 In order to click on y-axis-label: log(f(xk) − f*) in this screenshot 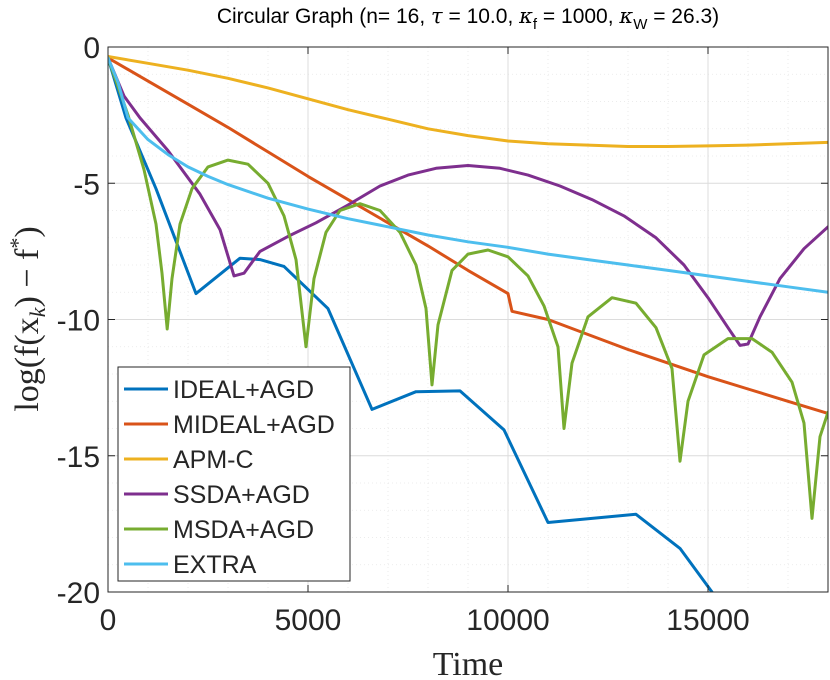, I will do `click(27, 318)`.